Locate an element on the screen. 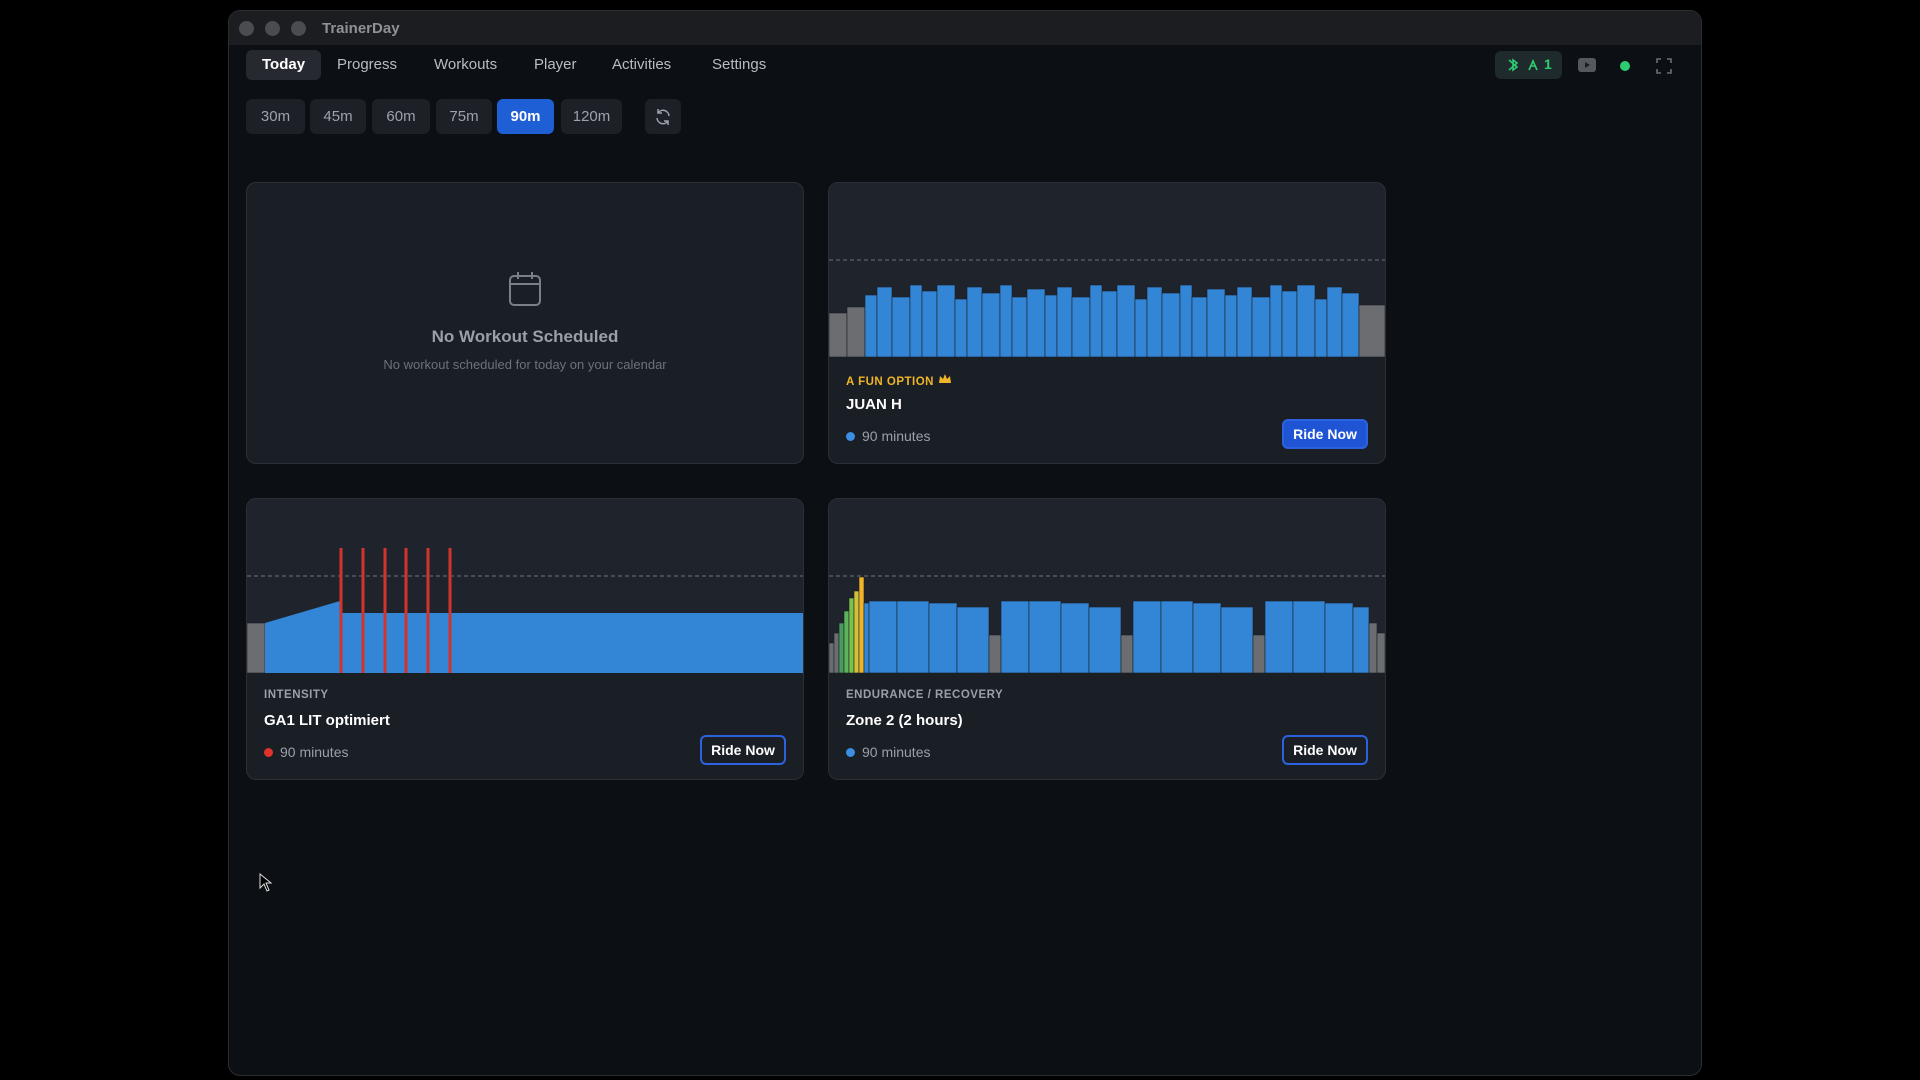 The height and width of the screenshot is (1080, 1920). maximize-button is located at coordinates (298, 28).